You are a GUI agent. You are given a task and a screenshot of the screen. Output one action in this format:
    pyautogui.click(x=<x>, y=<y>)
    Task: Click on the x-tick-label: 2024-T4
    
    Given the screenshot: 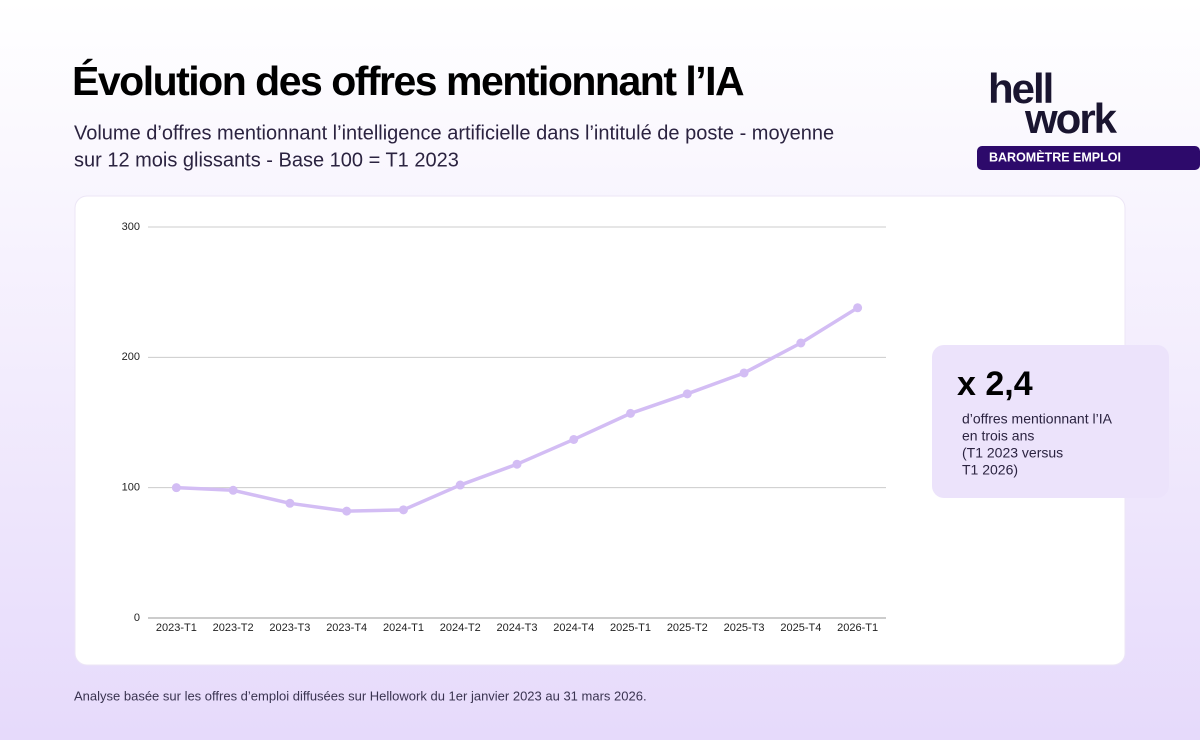 What is the action you would take?
    pyautogui.click(x=573, y=628)
    